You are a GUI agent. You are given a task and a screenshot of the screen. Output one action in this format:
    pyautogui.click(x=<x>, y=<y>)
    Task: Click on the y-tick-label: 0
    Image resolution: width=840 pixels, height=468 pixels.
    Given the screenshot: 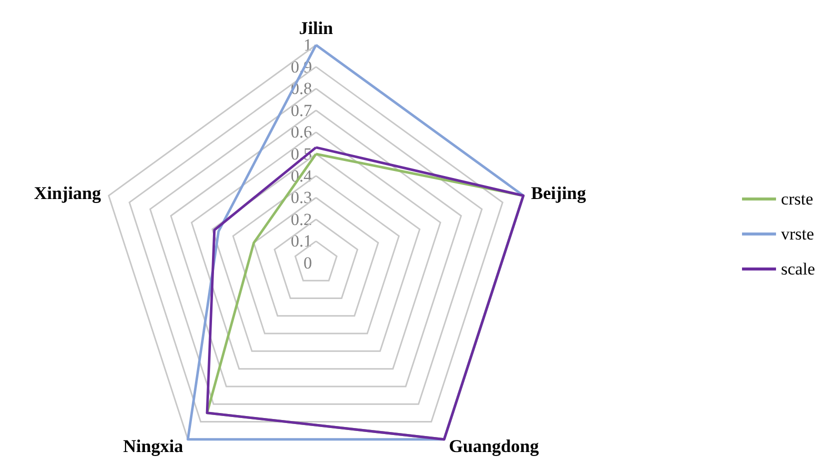 What is the action you would take?
    pyautogui.click(x=308, y=263)
    